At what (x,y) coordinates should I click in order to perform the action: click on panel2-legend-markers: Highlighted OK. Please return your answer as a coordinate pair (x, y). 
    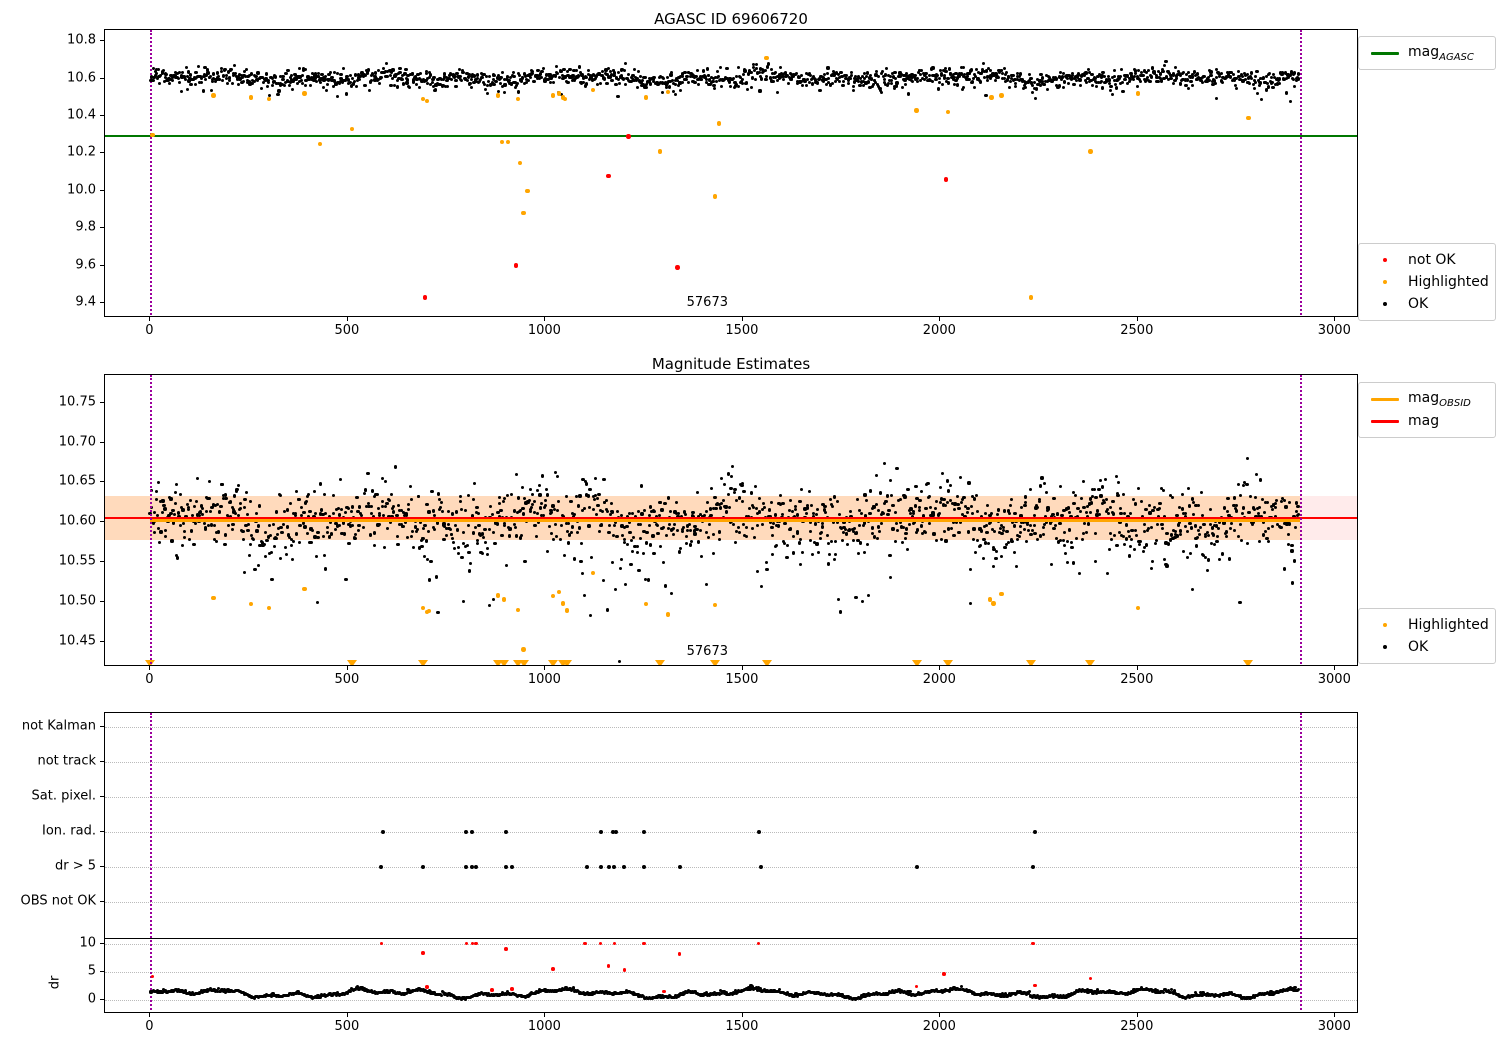
    Looking at the image, I should click on (1427, 636).